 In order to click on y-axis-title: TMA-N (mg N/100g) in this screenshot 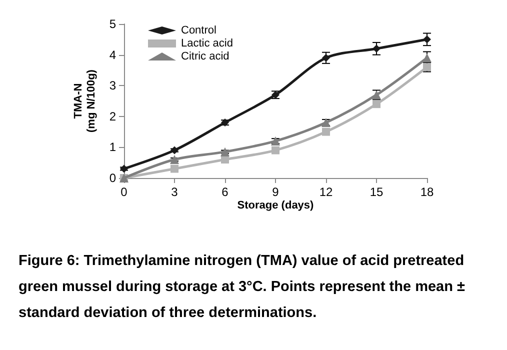, I will do `click(85, 100)`.